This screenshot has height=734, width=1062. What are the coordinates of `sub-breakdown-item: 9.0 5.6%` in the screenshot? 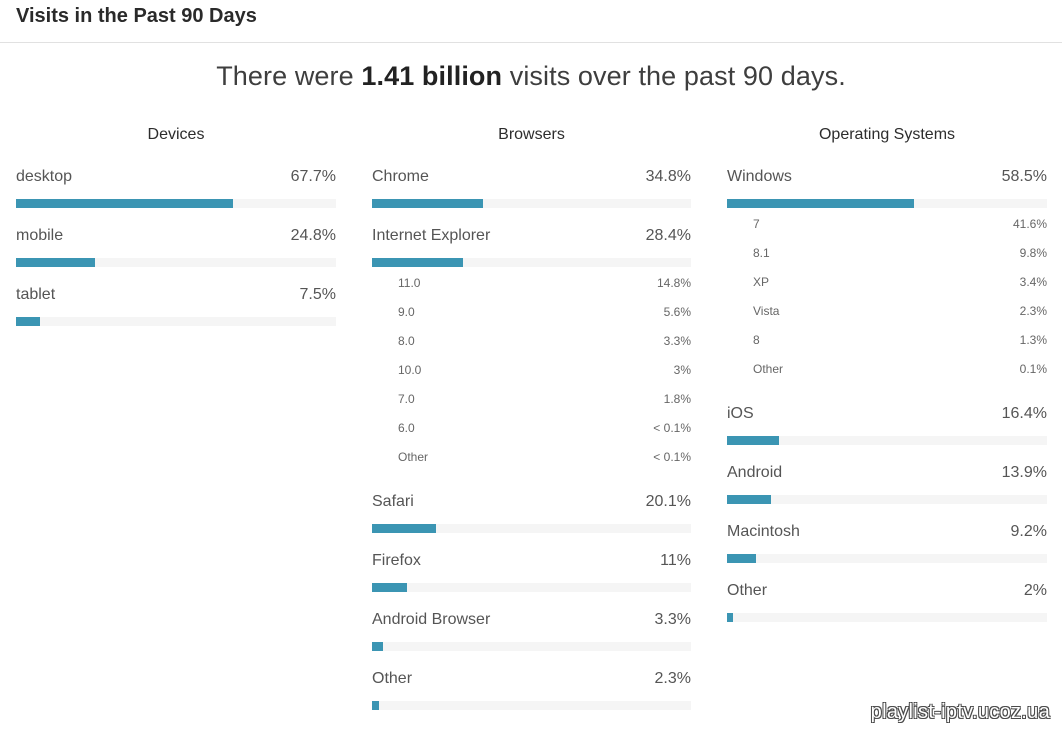 It's located at (531, 319).